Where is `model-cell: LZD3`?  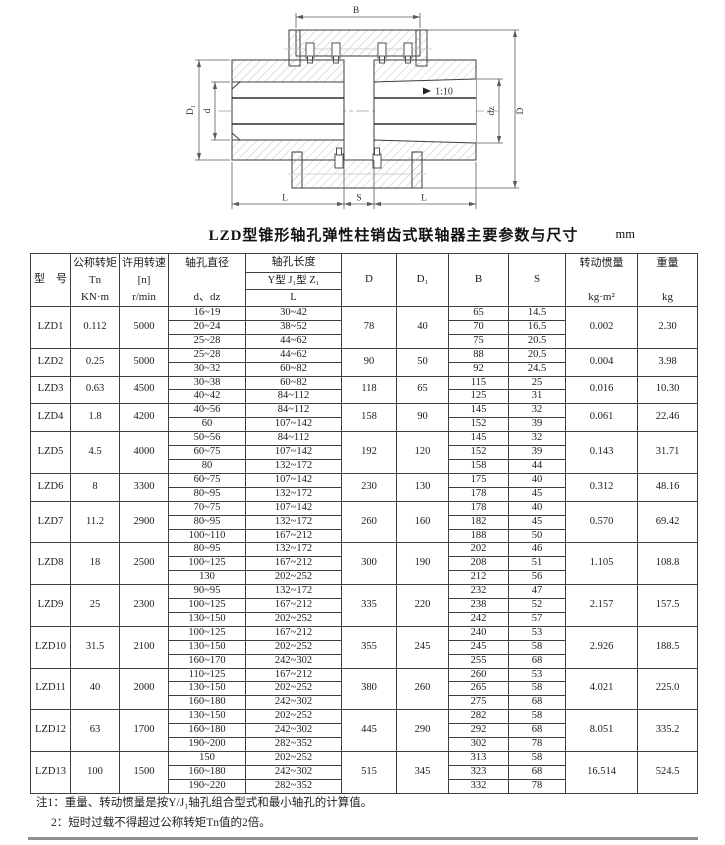
model-cell: LZD3 is located at coordinates (50, 390).